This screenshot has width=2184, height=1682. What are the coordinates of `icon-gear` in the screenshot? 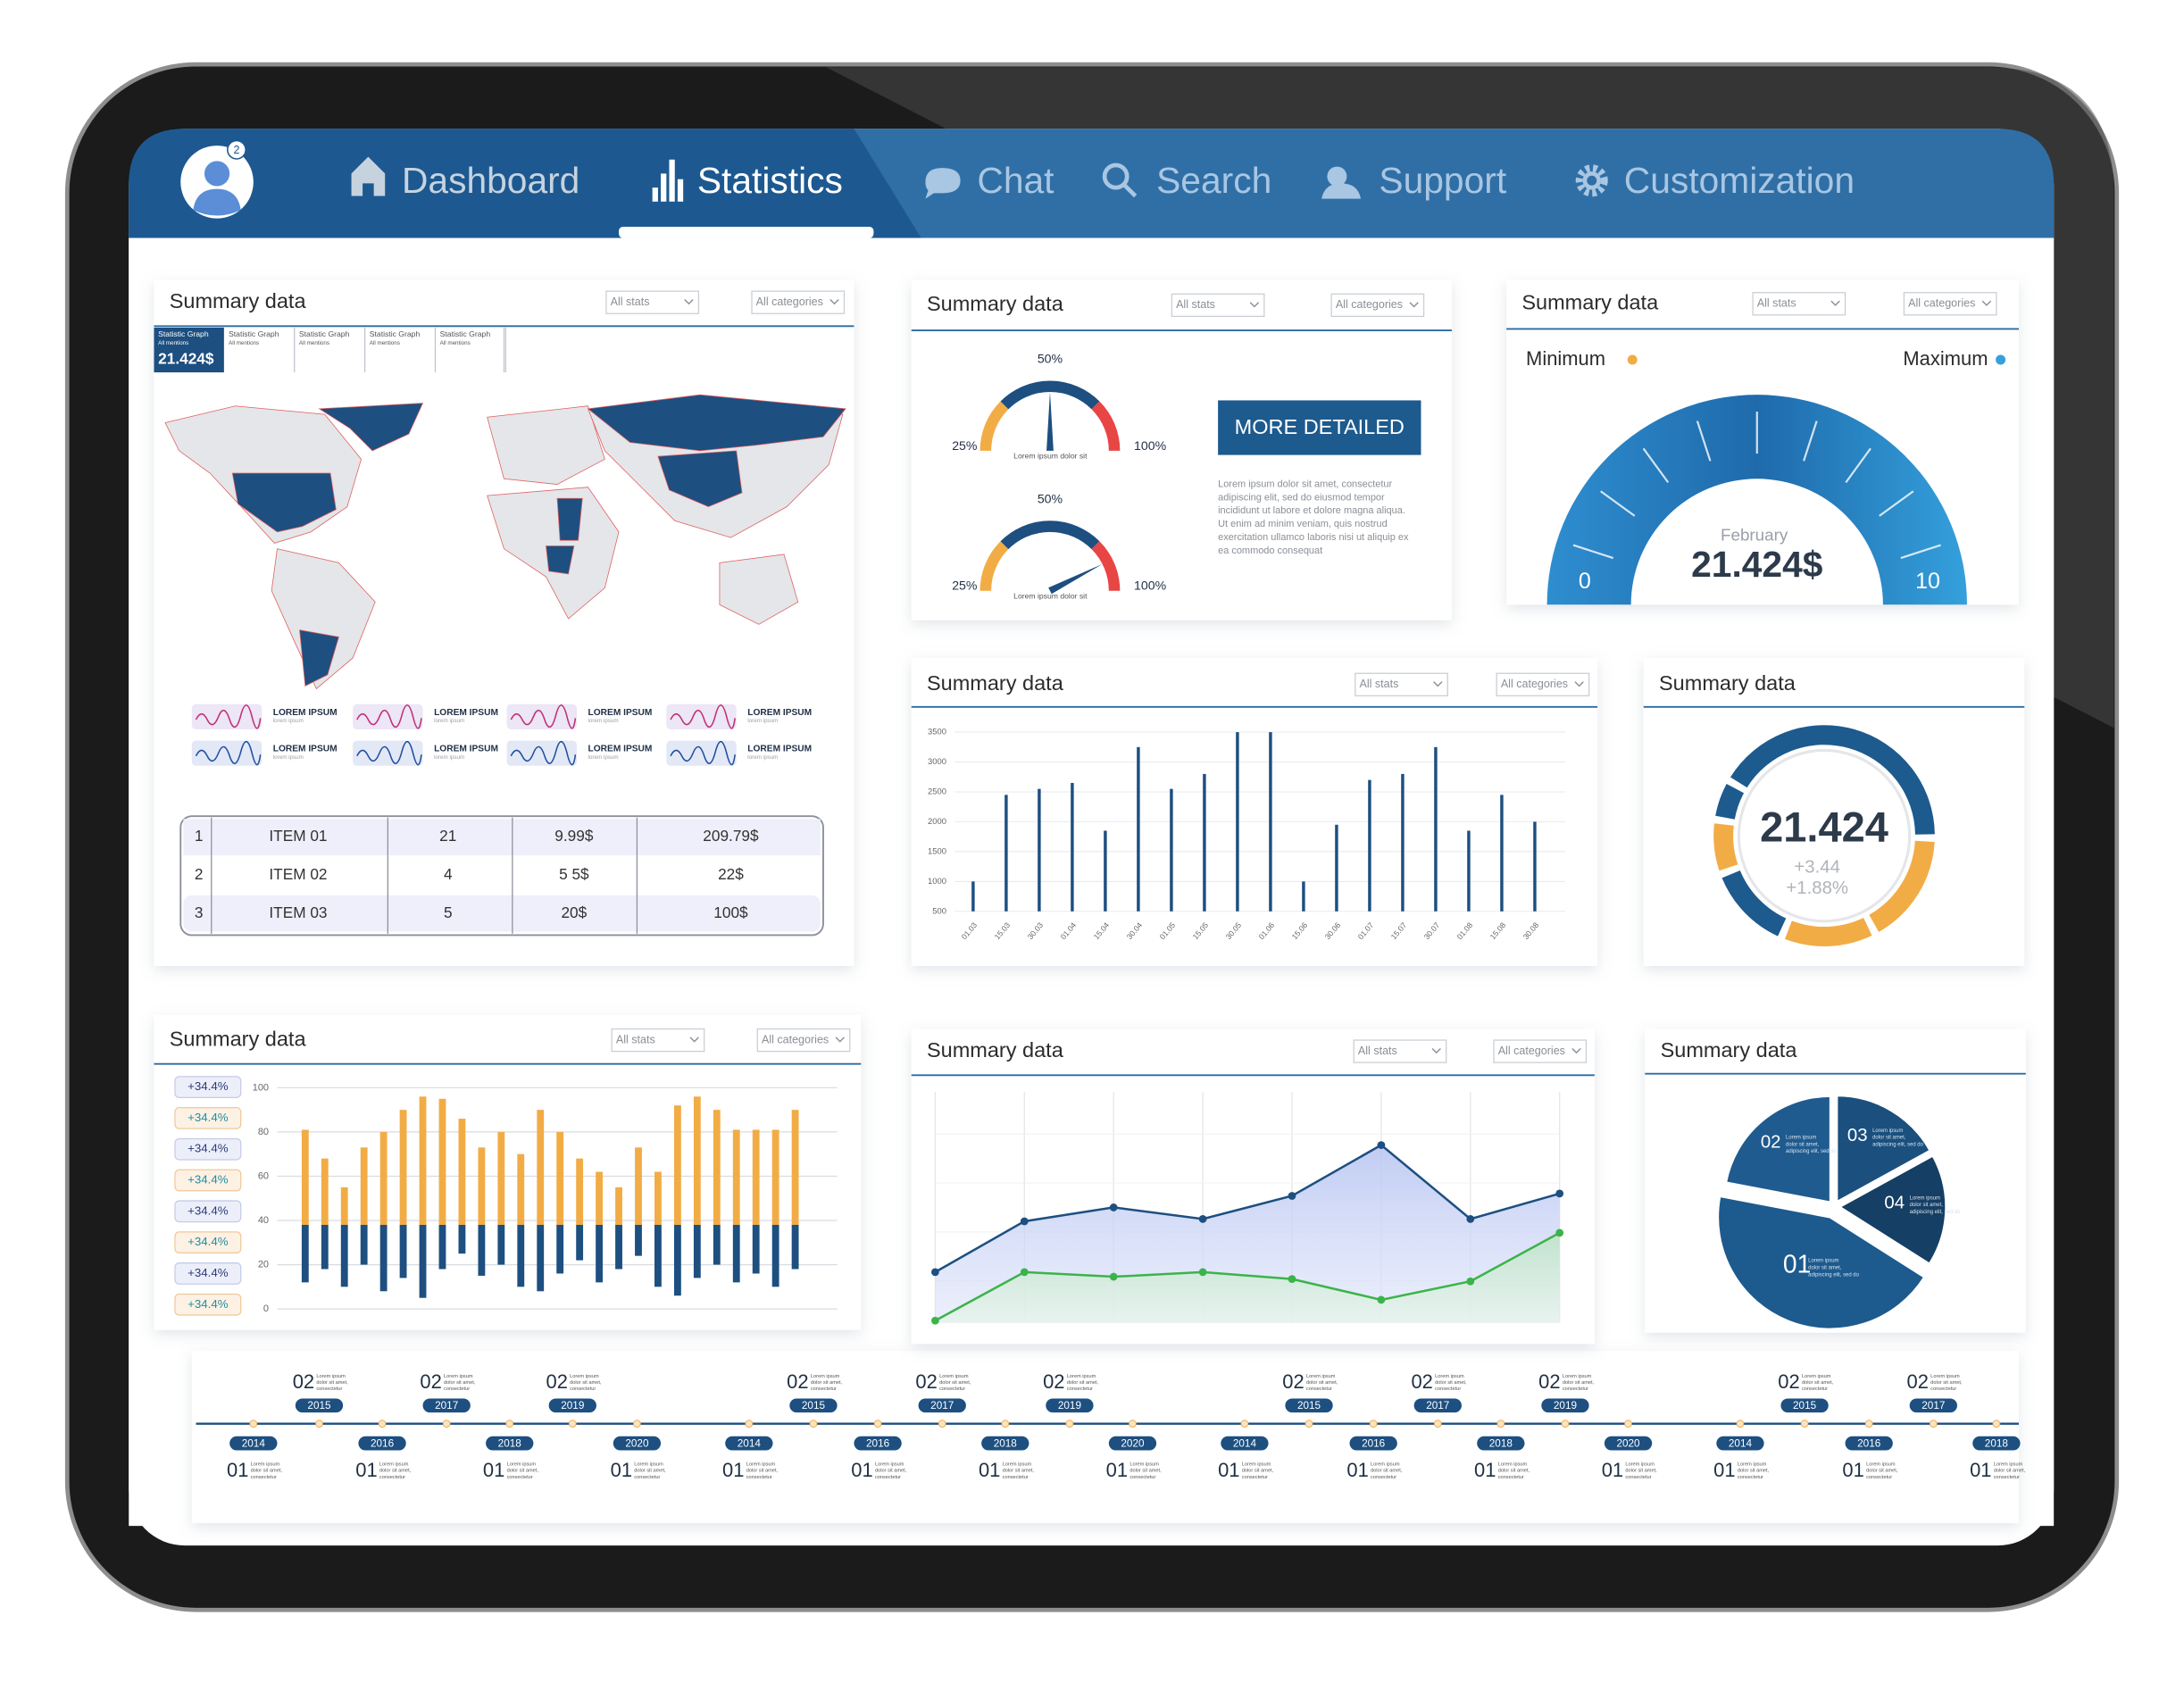 It's located at (1591, 181).